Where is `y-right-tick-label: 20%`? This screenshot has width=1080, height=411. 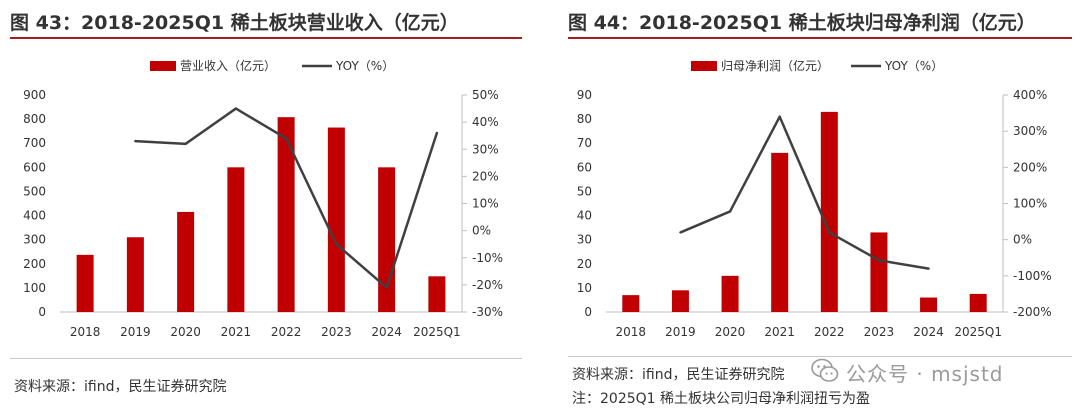 y-right-tick-label: 20% is located at coordinates (485, 176).